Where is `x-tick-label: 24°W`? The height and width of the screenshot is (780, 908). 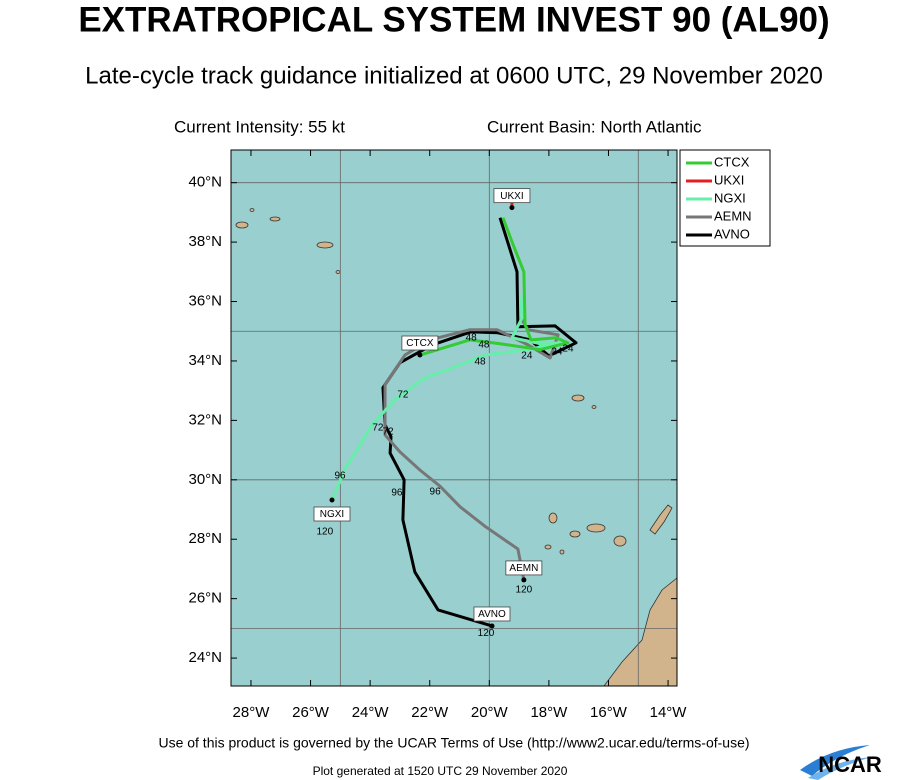
x-tick-label: 24°W is located at coordinates (371, 712).